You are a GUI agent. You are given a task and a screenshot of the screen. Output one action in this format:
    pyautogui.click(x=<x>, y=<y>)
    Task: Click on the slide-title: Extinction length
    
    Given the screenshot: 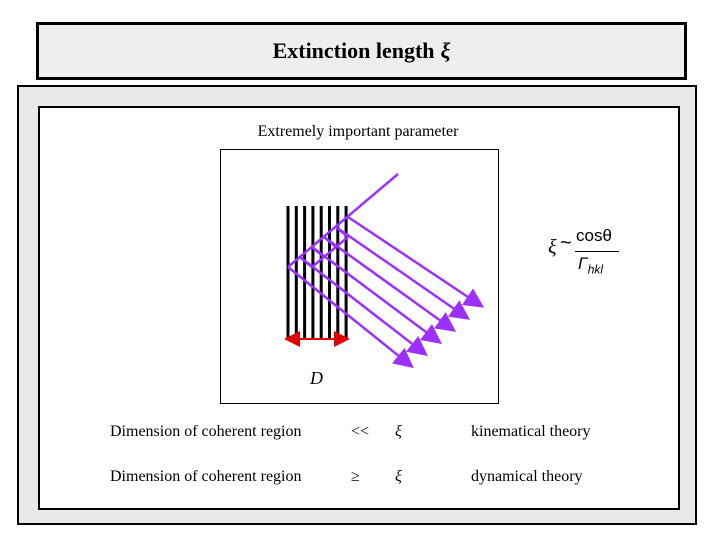 What is the action you would take?
    pyautogui.click(x=353, y=50)
    